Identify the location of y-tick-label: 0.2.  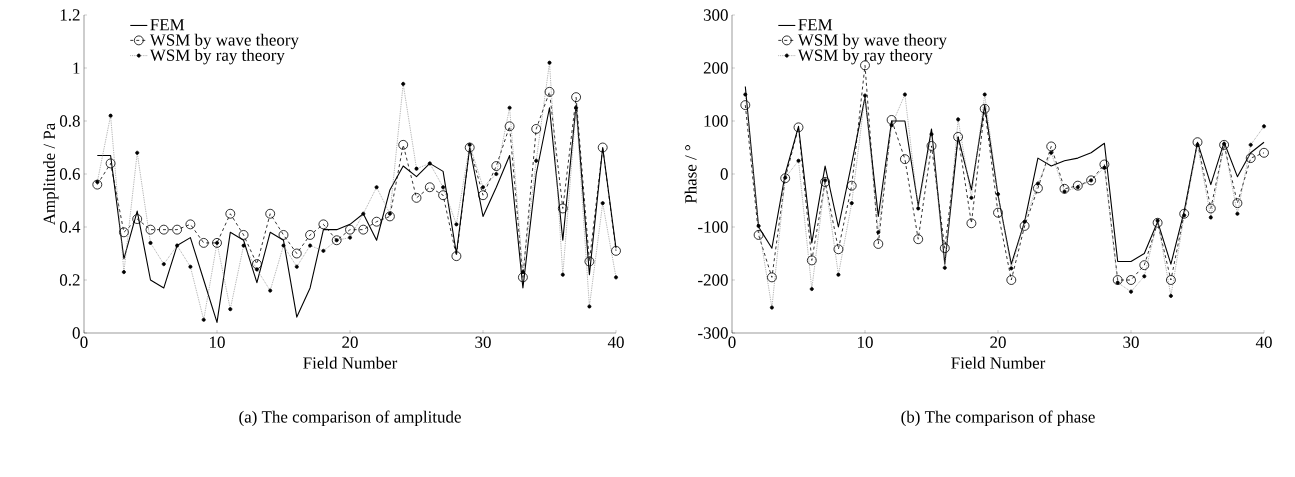
(69, 280).